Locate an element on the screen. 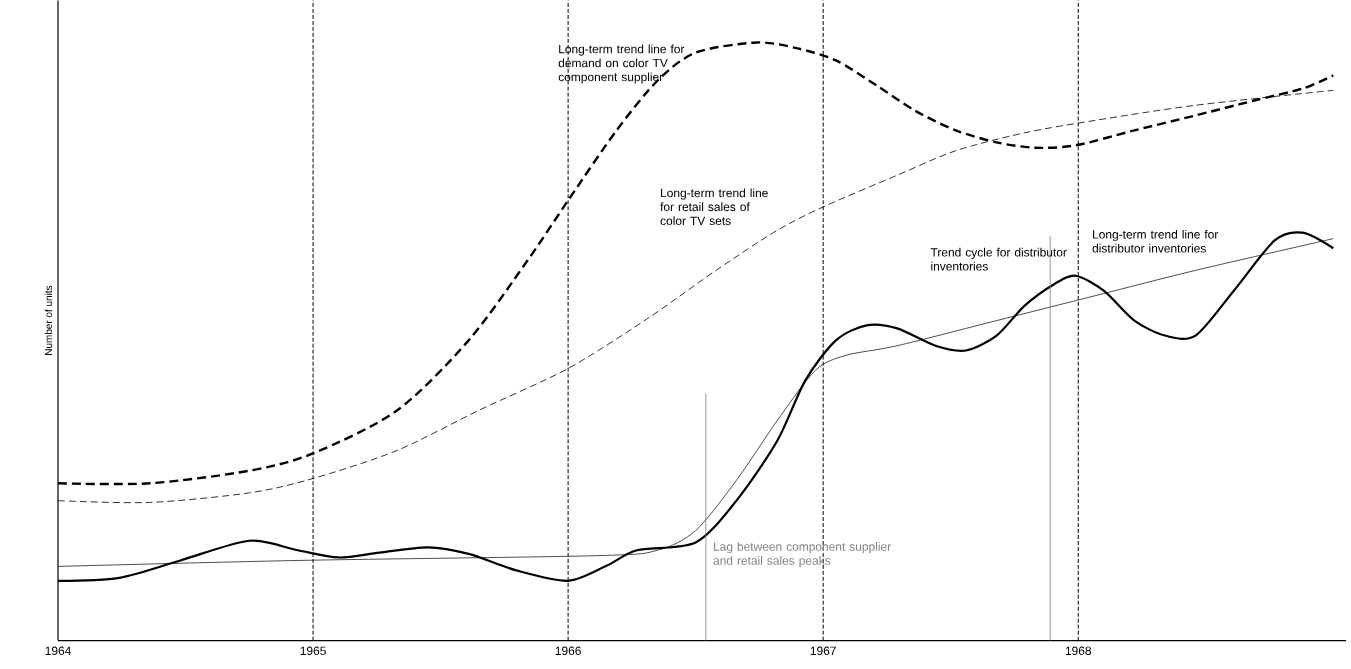  x-tick-label: 1967 is located at coordinates (823, 651).